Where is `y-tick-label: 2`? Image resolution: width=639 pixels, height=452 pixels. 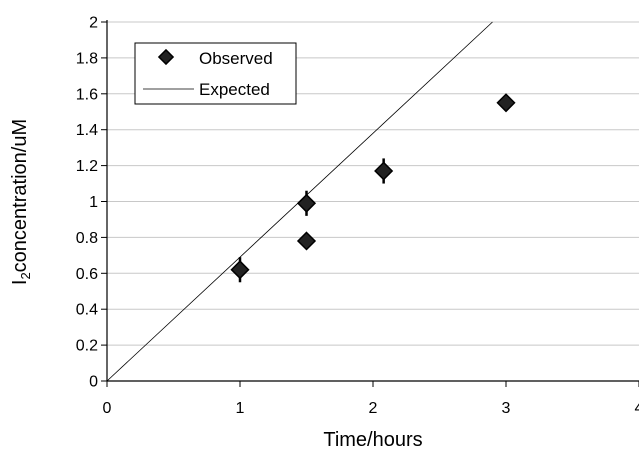 y-tick-label: 2 is located at coordinates (93, 23).